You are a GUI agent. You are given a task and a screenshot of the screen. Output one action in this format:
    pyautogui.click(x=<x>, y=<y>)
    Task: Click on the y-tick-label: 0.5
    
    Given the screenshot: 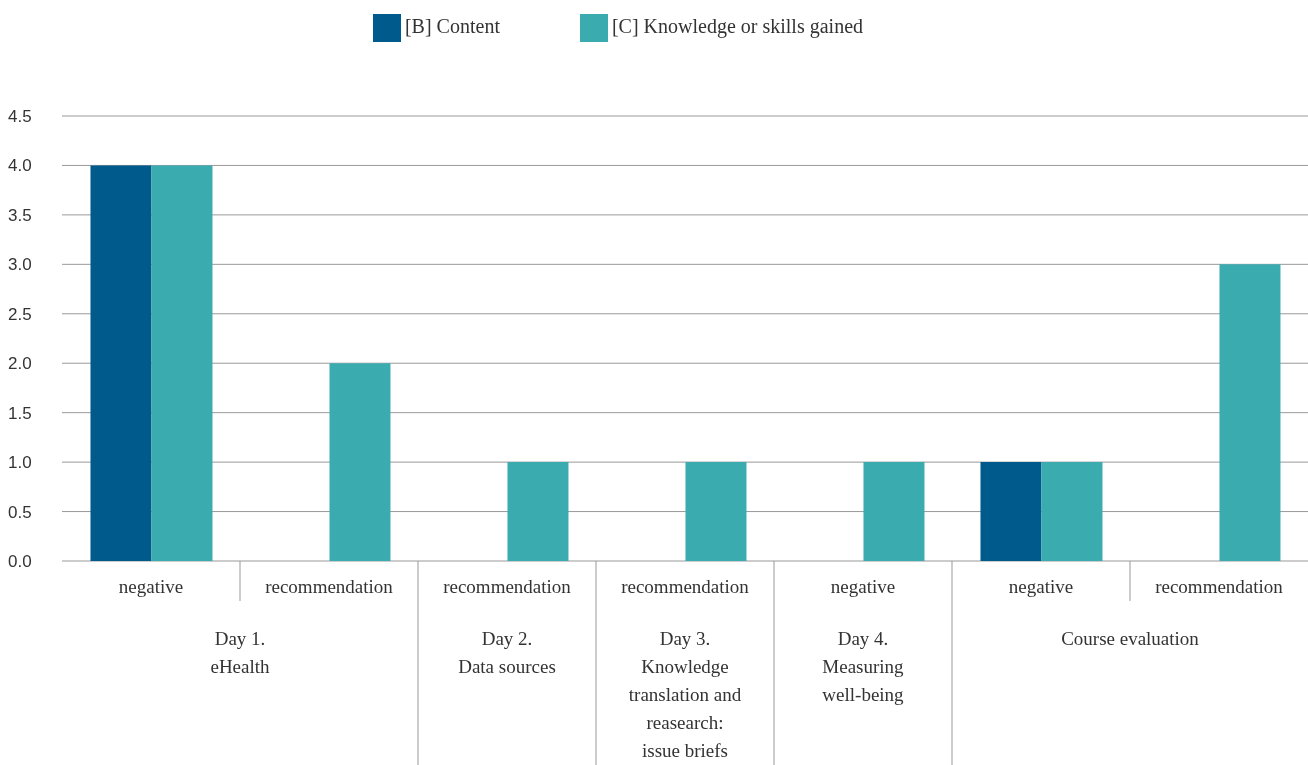 What is the action you would take?
    pyautogui.click(x=20, y=512)
    